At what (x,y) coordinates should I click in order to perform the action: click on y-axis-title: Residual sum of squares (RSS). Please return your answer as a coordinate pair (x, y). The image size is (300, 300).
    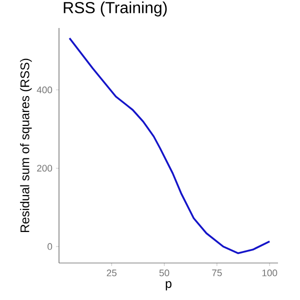
    Looking at the image, I should click on (26, 145).